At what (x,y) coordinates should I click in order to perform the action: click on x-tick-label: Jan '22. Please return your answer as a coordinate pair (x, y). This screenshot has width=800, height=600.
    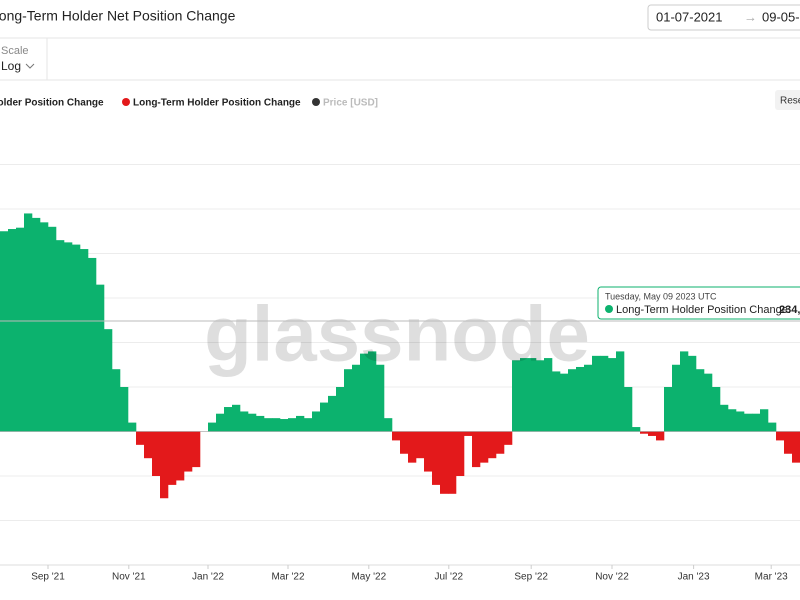
    Looking at the image, I should click on (208, 577).